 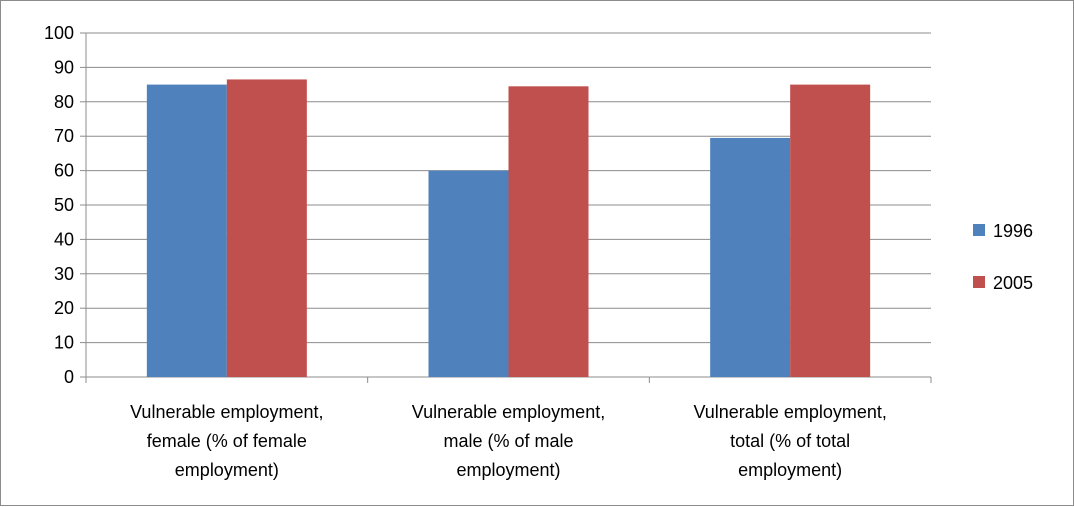 I want to click on y-tick-label: 90, so click(x=64, y=67).